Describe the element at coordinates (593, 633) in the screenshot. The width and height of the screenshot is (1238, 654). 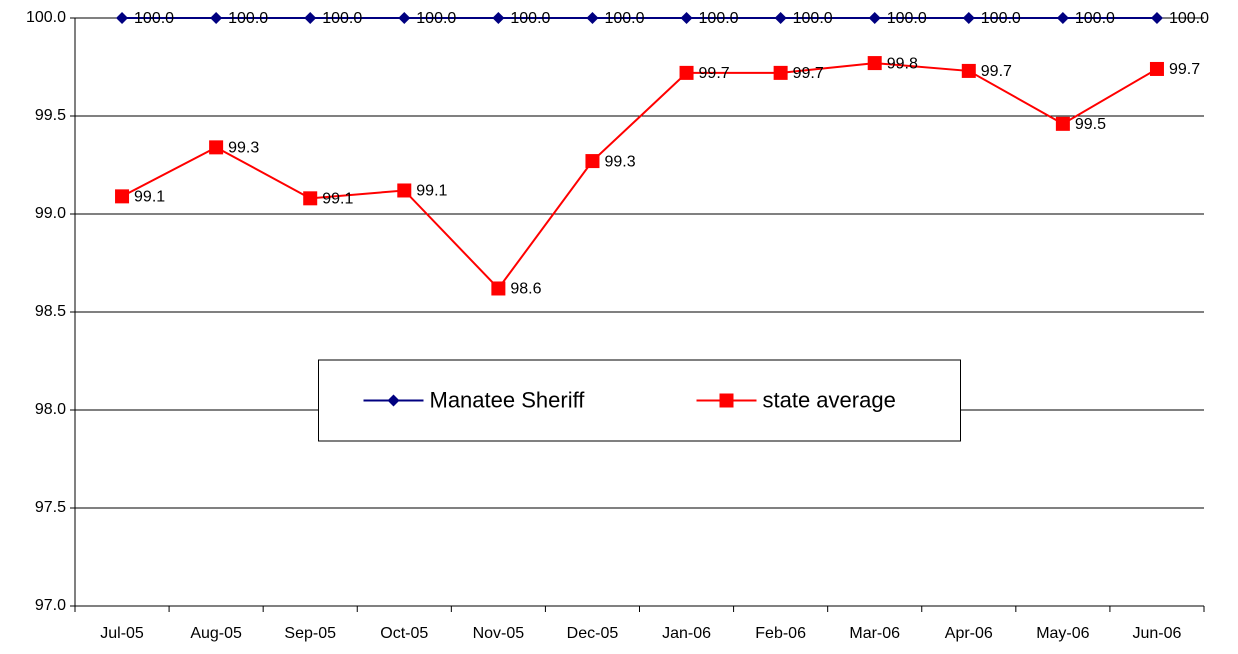
I see `x-tick-label: Dec-05` at that location.